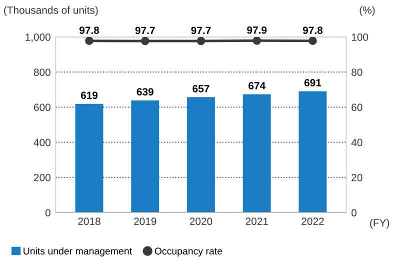 The image size is (398, 264). I want to click on legend-label: Units under management, so click(78, 251).